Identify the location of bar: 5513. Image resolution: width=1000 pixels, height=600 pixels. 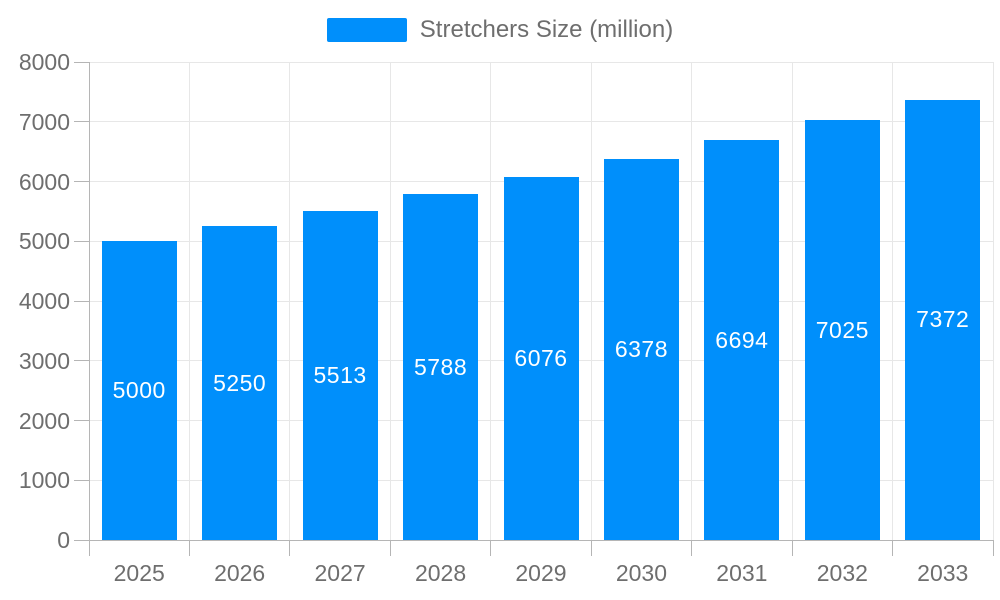
(340, 375).